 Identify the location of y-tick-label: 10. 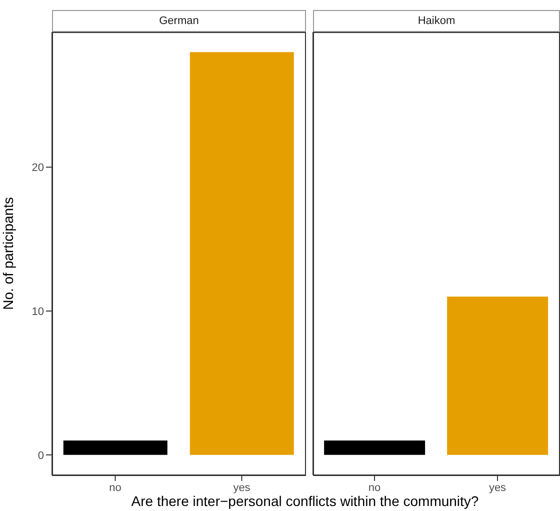
(38, 312).